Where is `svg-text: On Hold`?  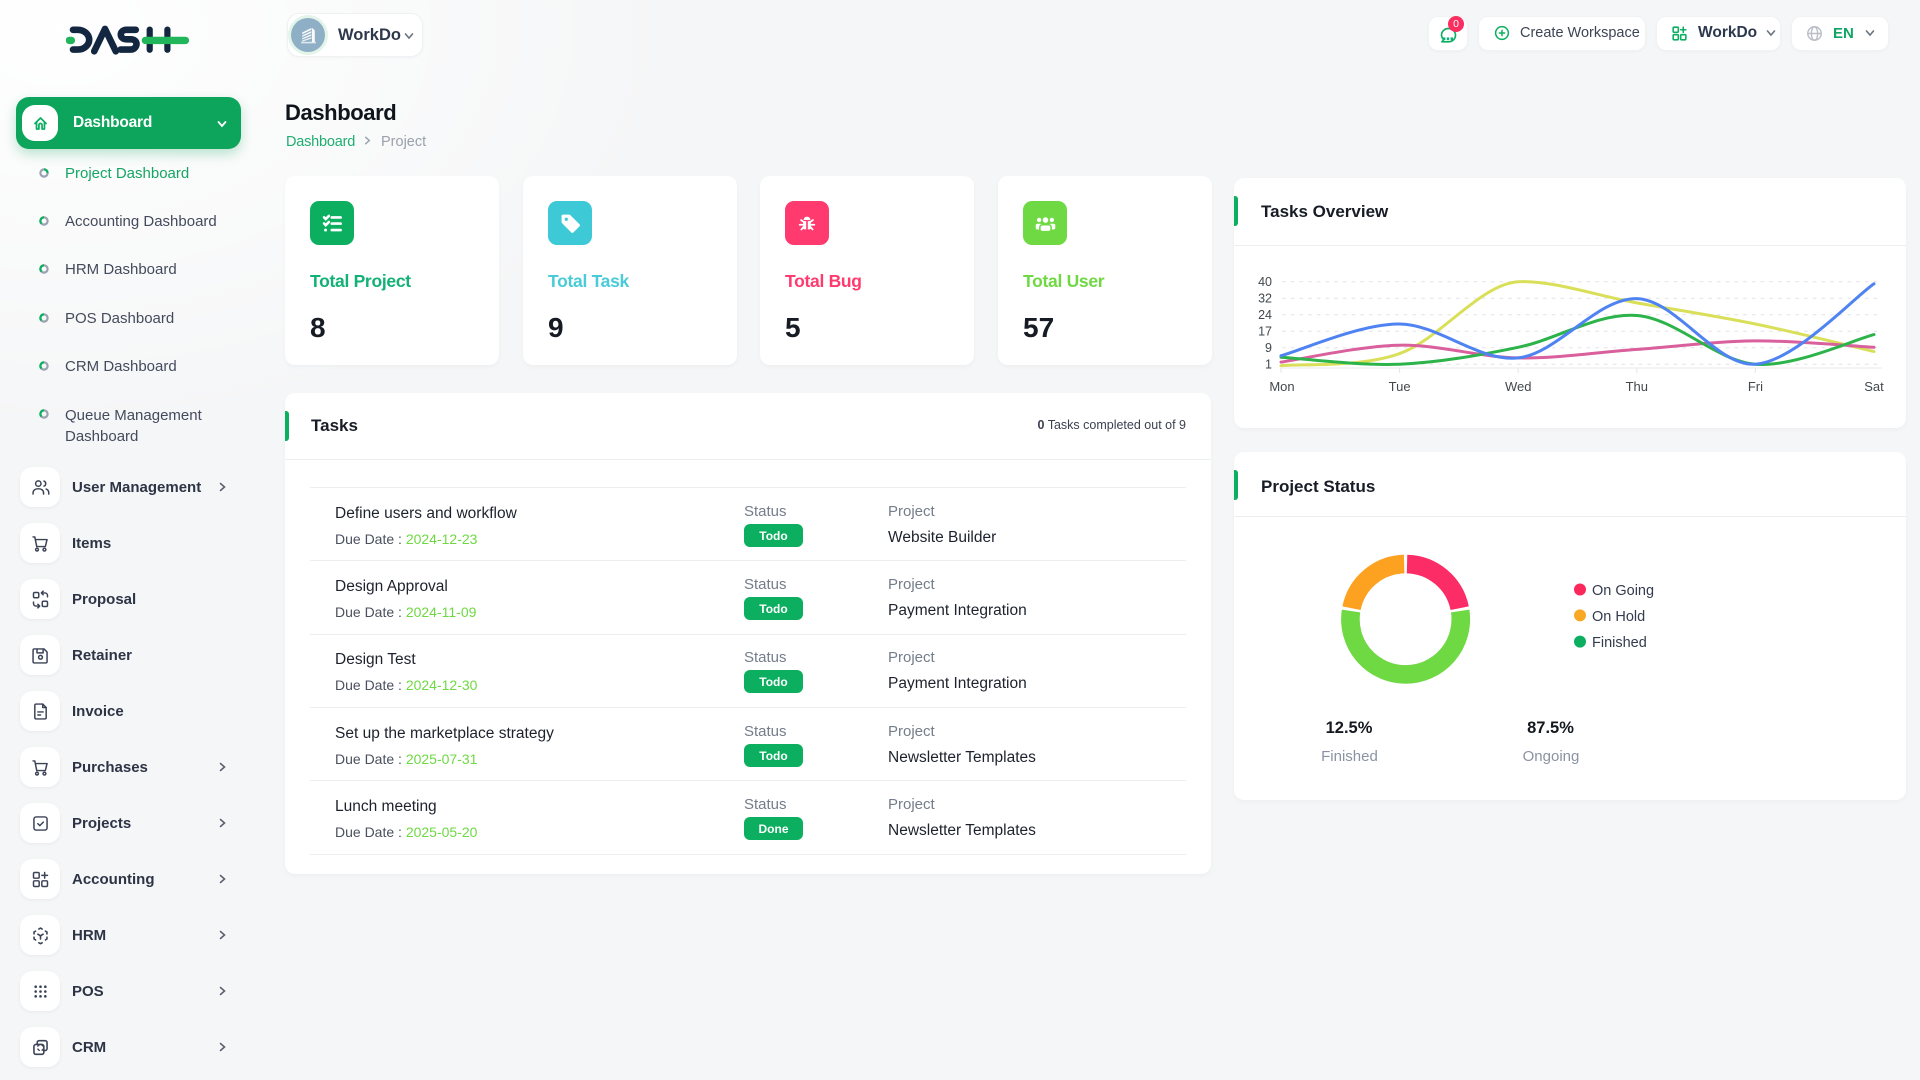 svg-text: On Hold is located at coordinates (1618, 617).